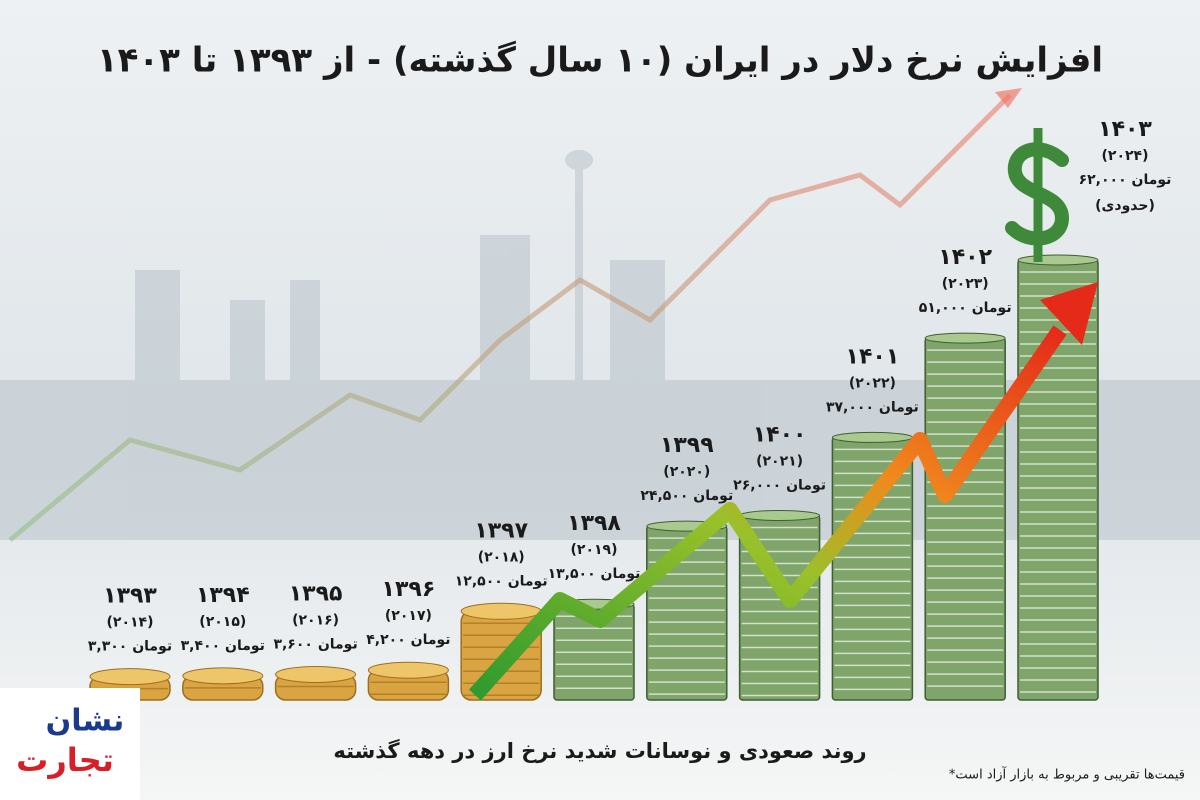 Image resolution: width=1200 pixels, height=800 pixels. What do you see at coordinates (130, 623) in the screenshot?
I see `gregorian-label: (۲۰۱۴)` at bounding box center [130, 623].